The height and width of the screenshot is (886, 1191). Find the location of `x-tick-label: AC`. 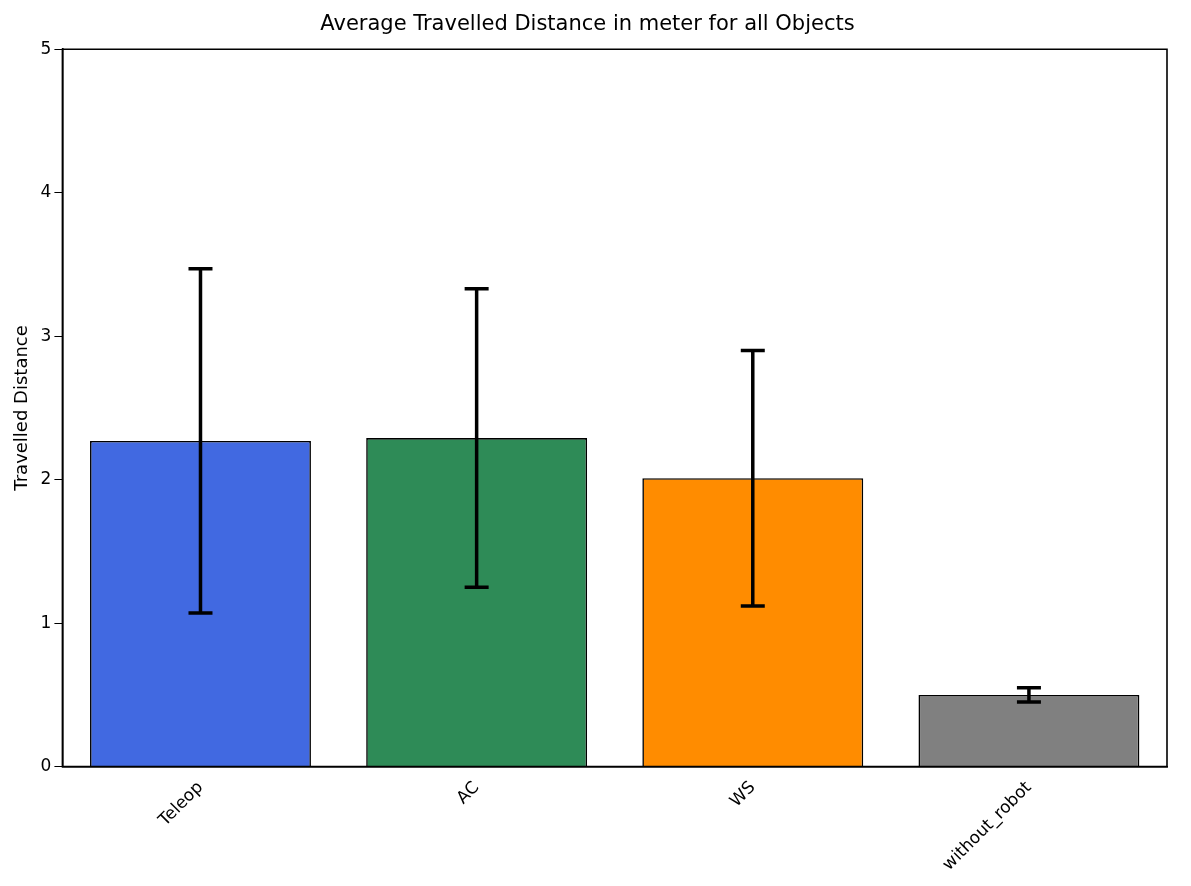

x-tick-label: AC is located at coordinates (467, 792).